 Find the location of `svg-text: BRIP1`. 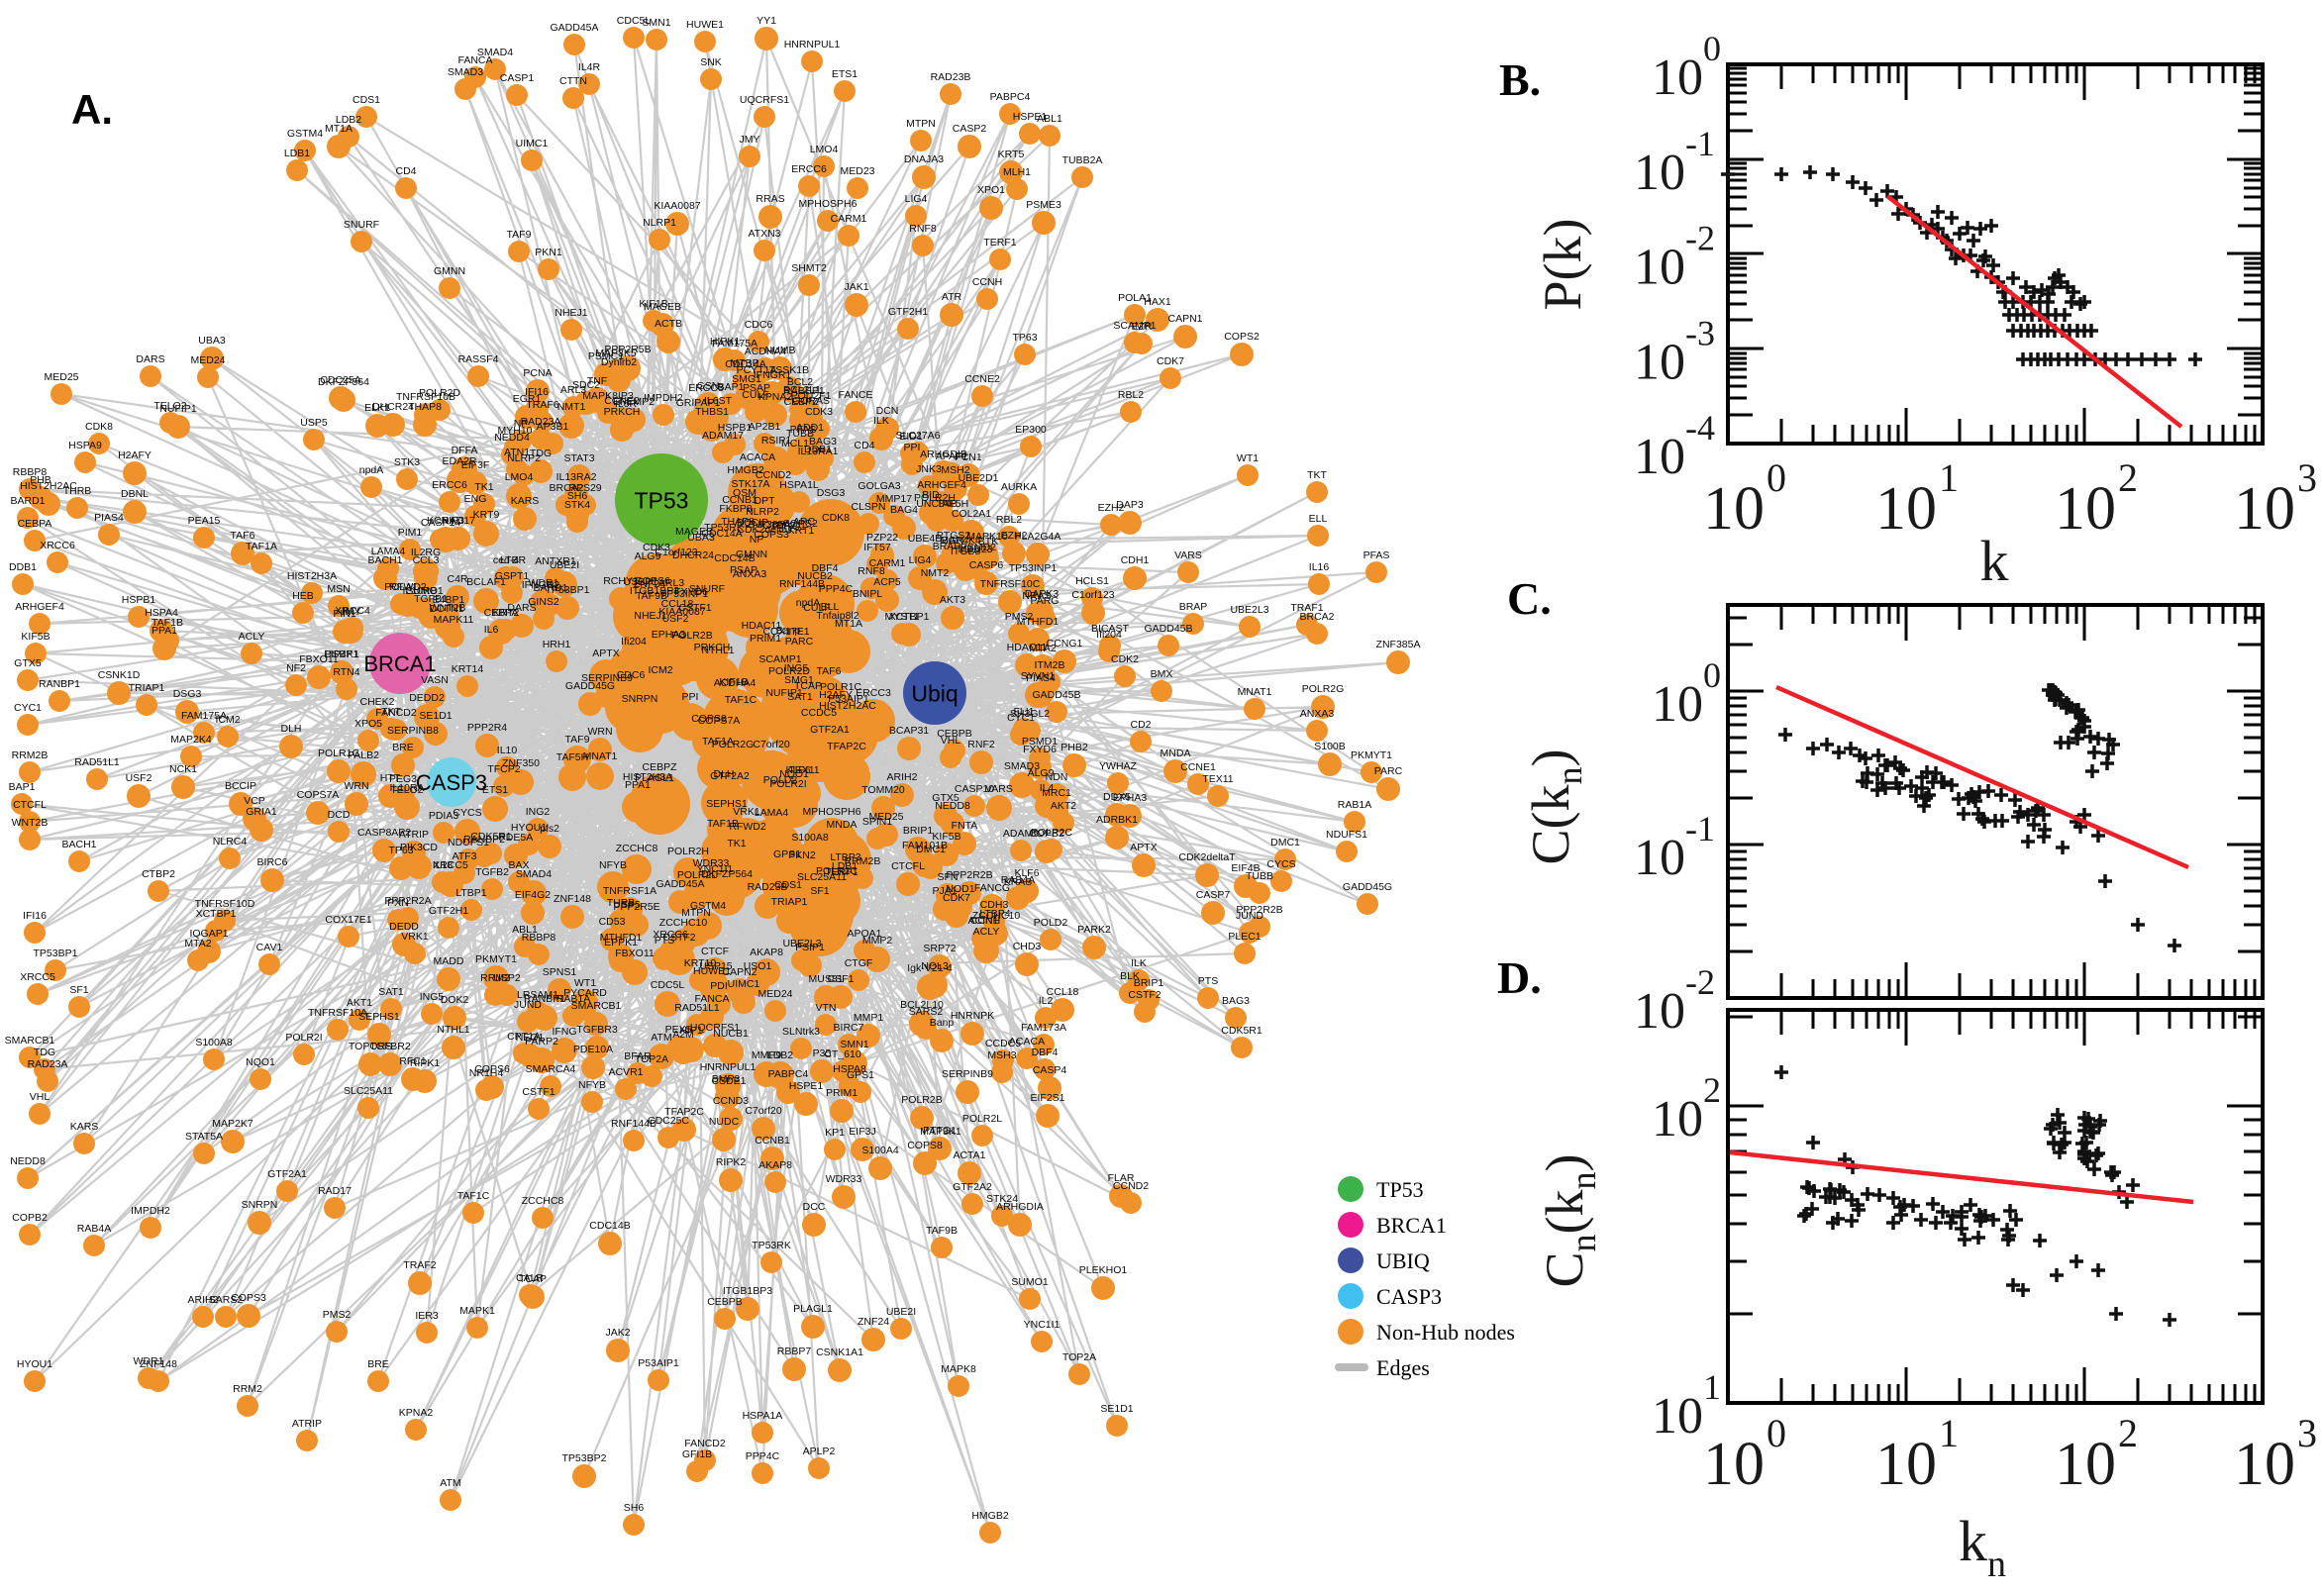

svg-text: BRIP1 is located at coordinates (918, 831).